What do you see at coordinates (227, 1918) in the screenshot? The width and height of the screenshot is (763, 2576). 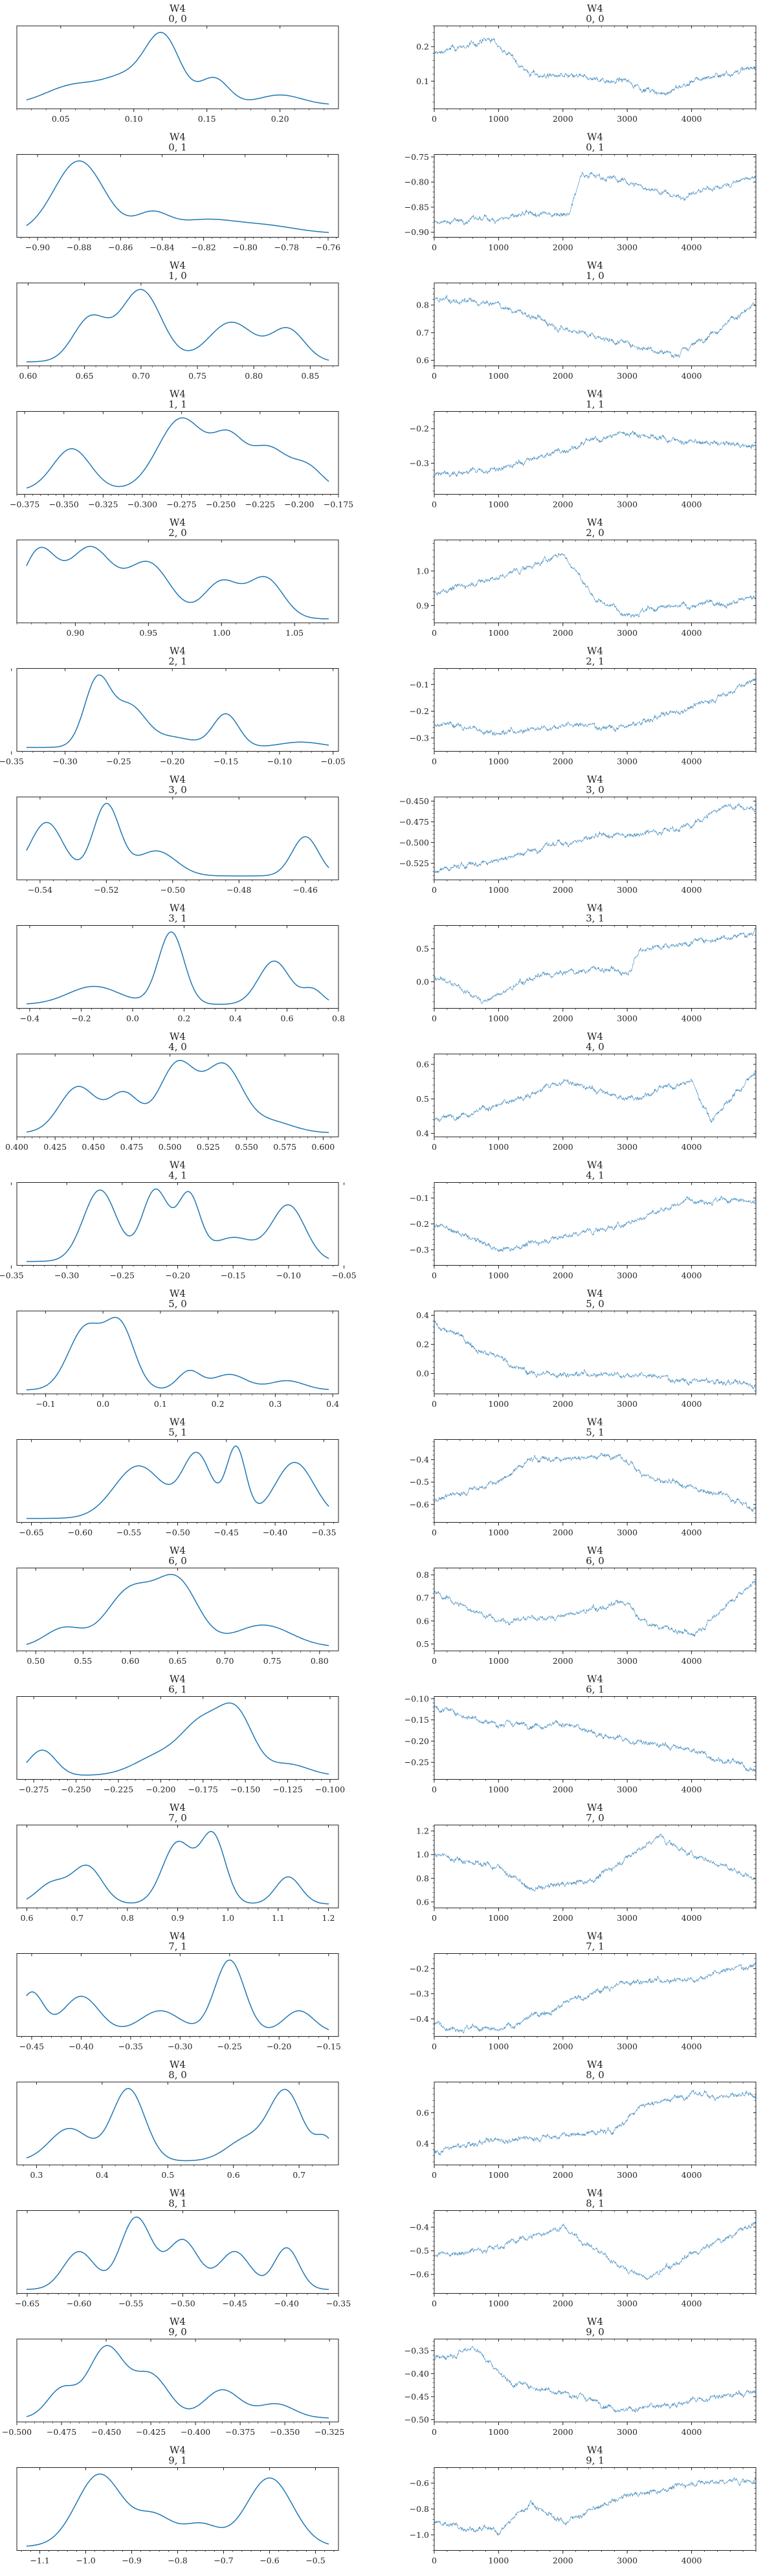 I see `kde-xtick-label: 1.0` at bounding box center [227, 1918].